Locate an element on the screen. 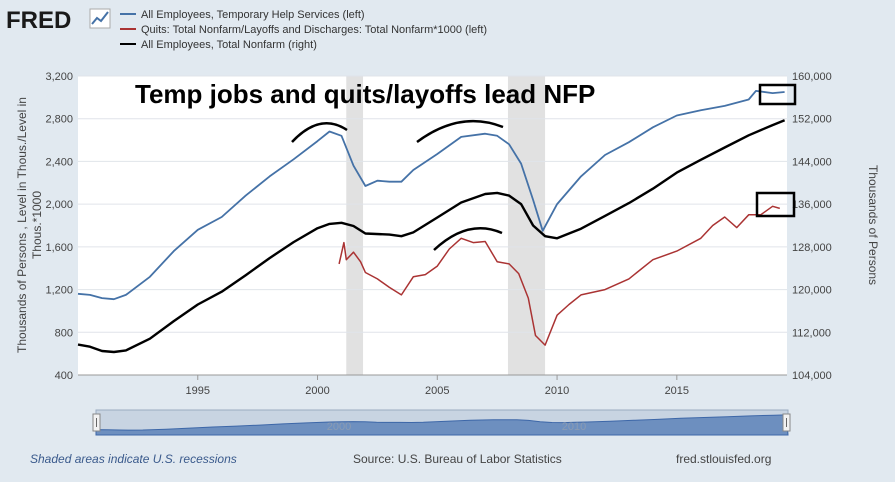 The height and width of the screenshot is (482, 895). left-tick-label-4: 2,000 is located at coordinates (59, 205).